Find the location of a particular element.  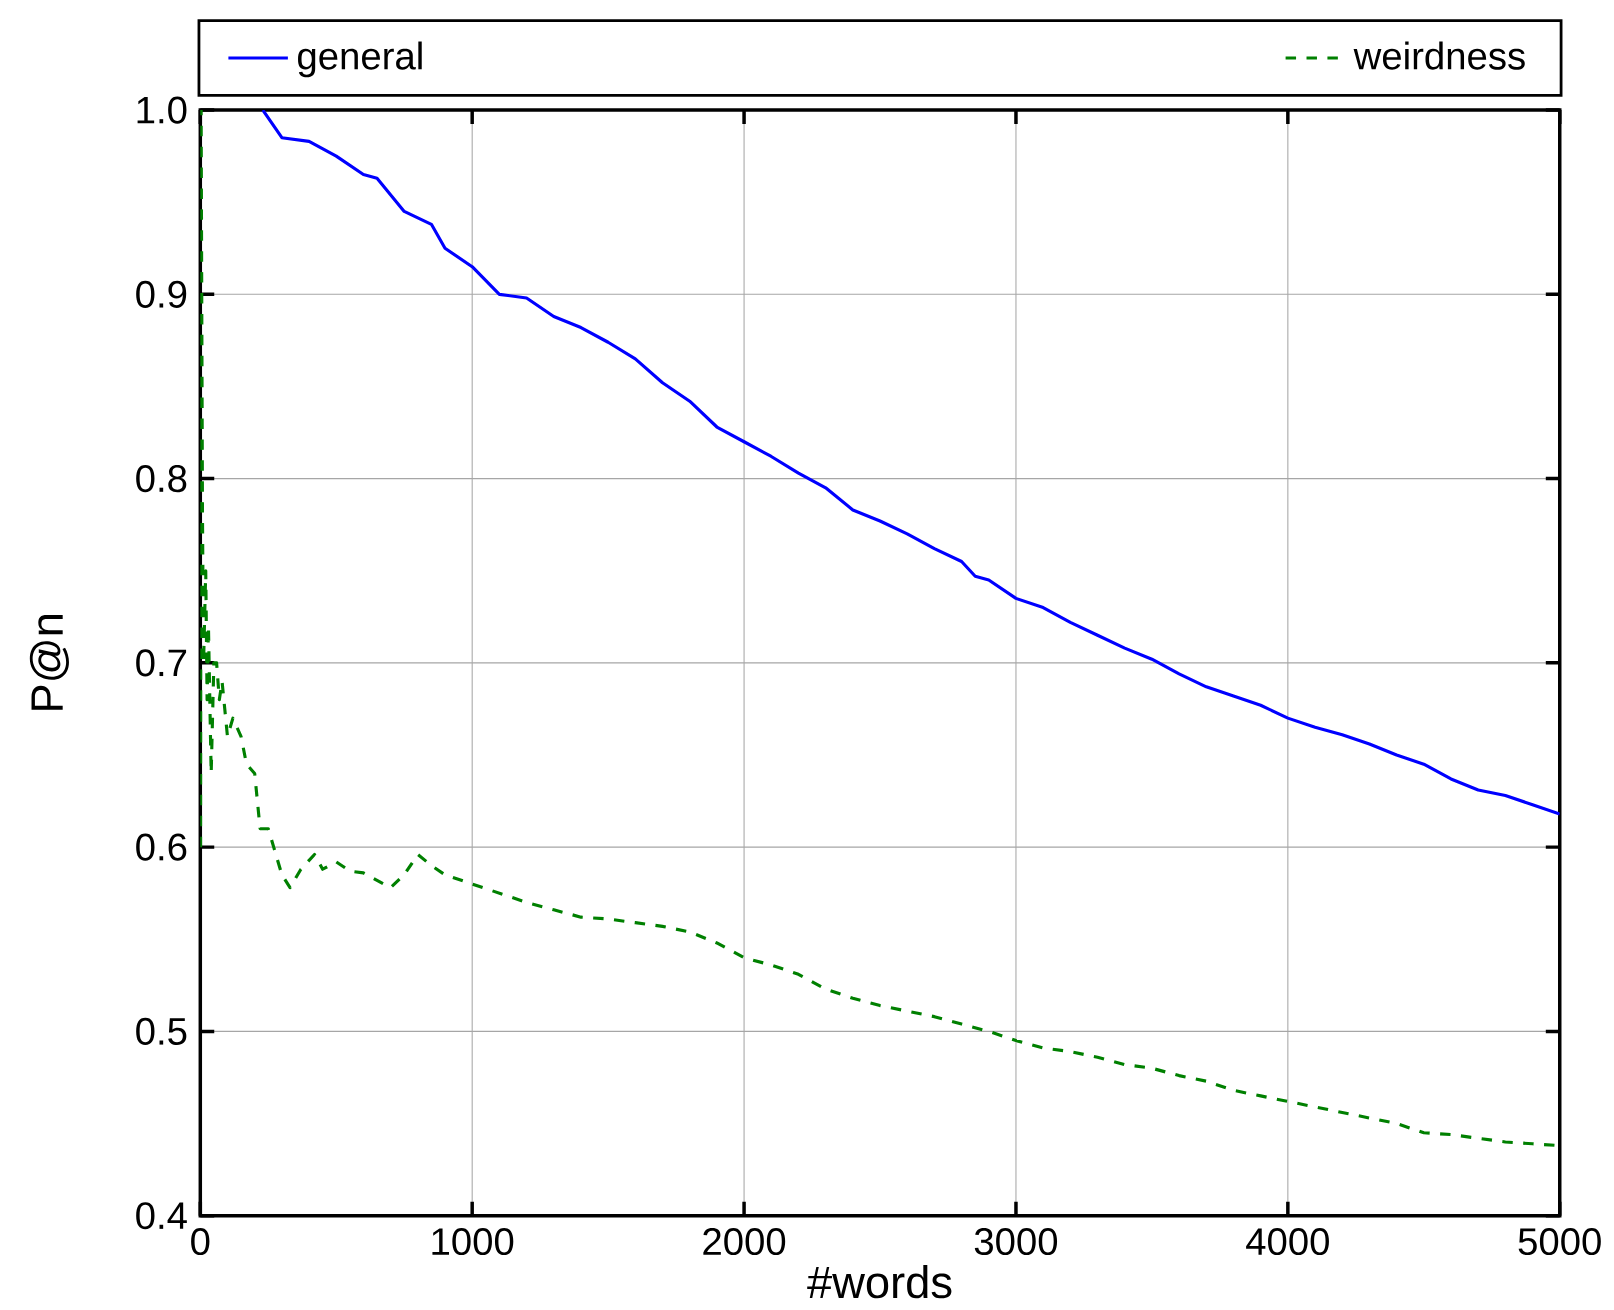

y-tick-label: 0.6 is located at coordinates (161, 847).